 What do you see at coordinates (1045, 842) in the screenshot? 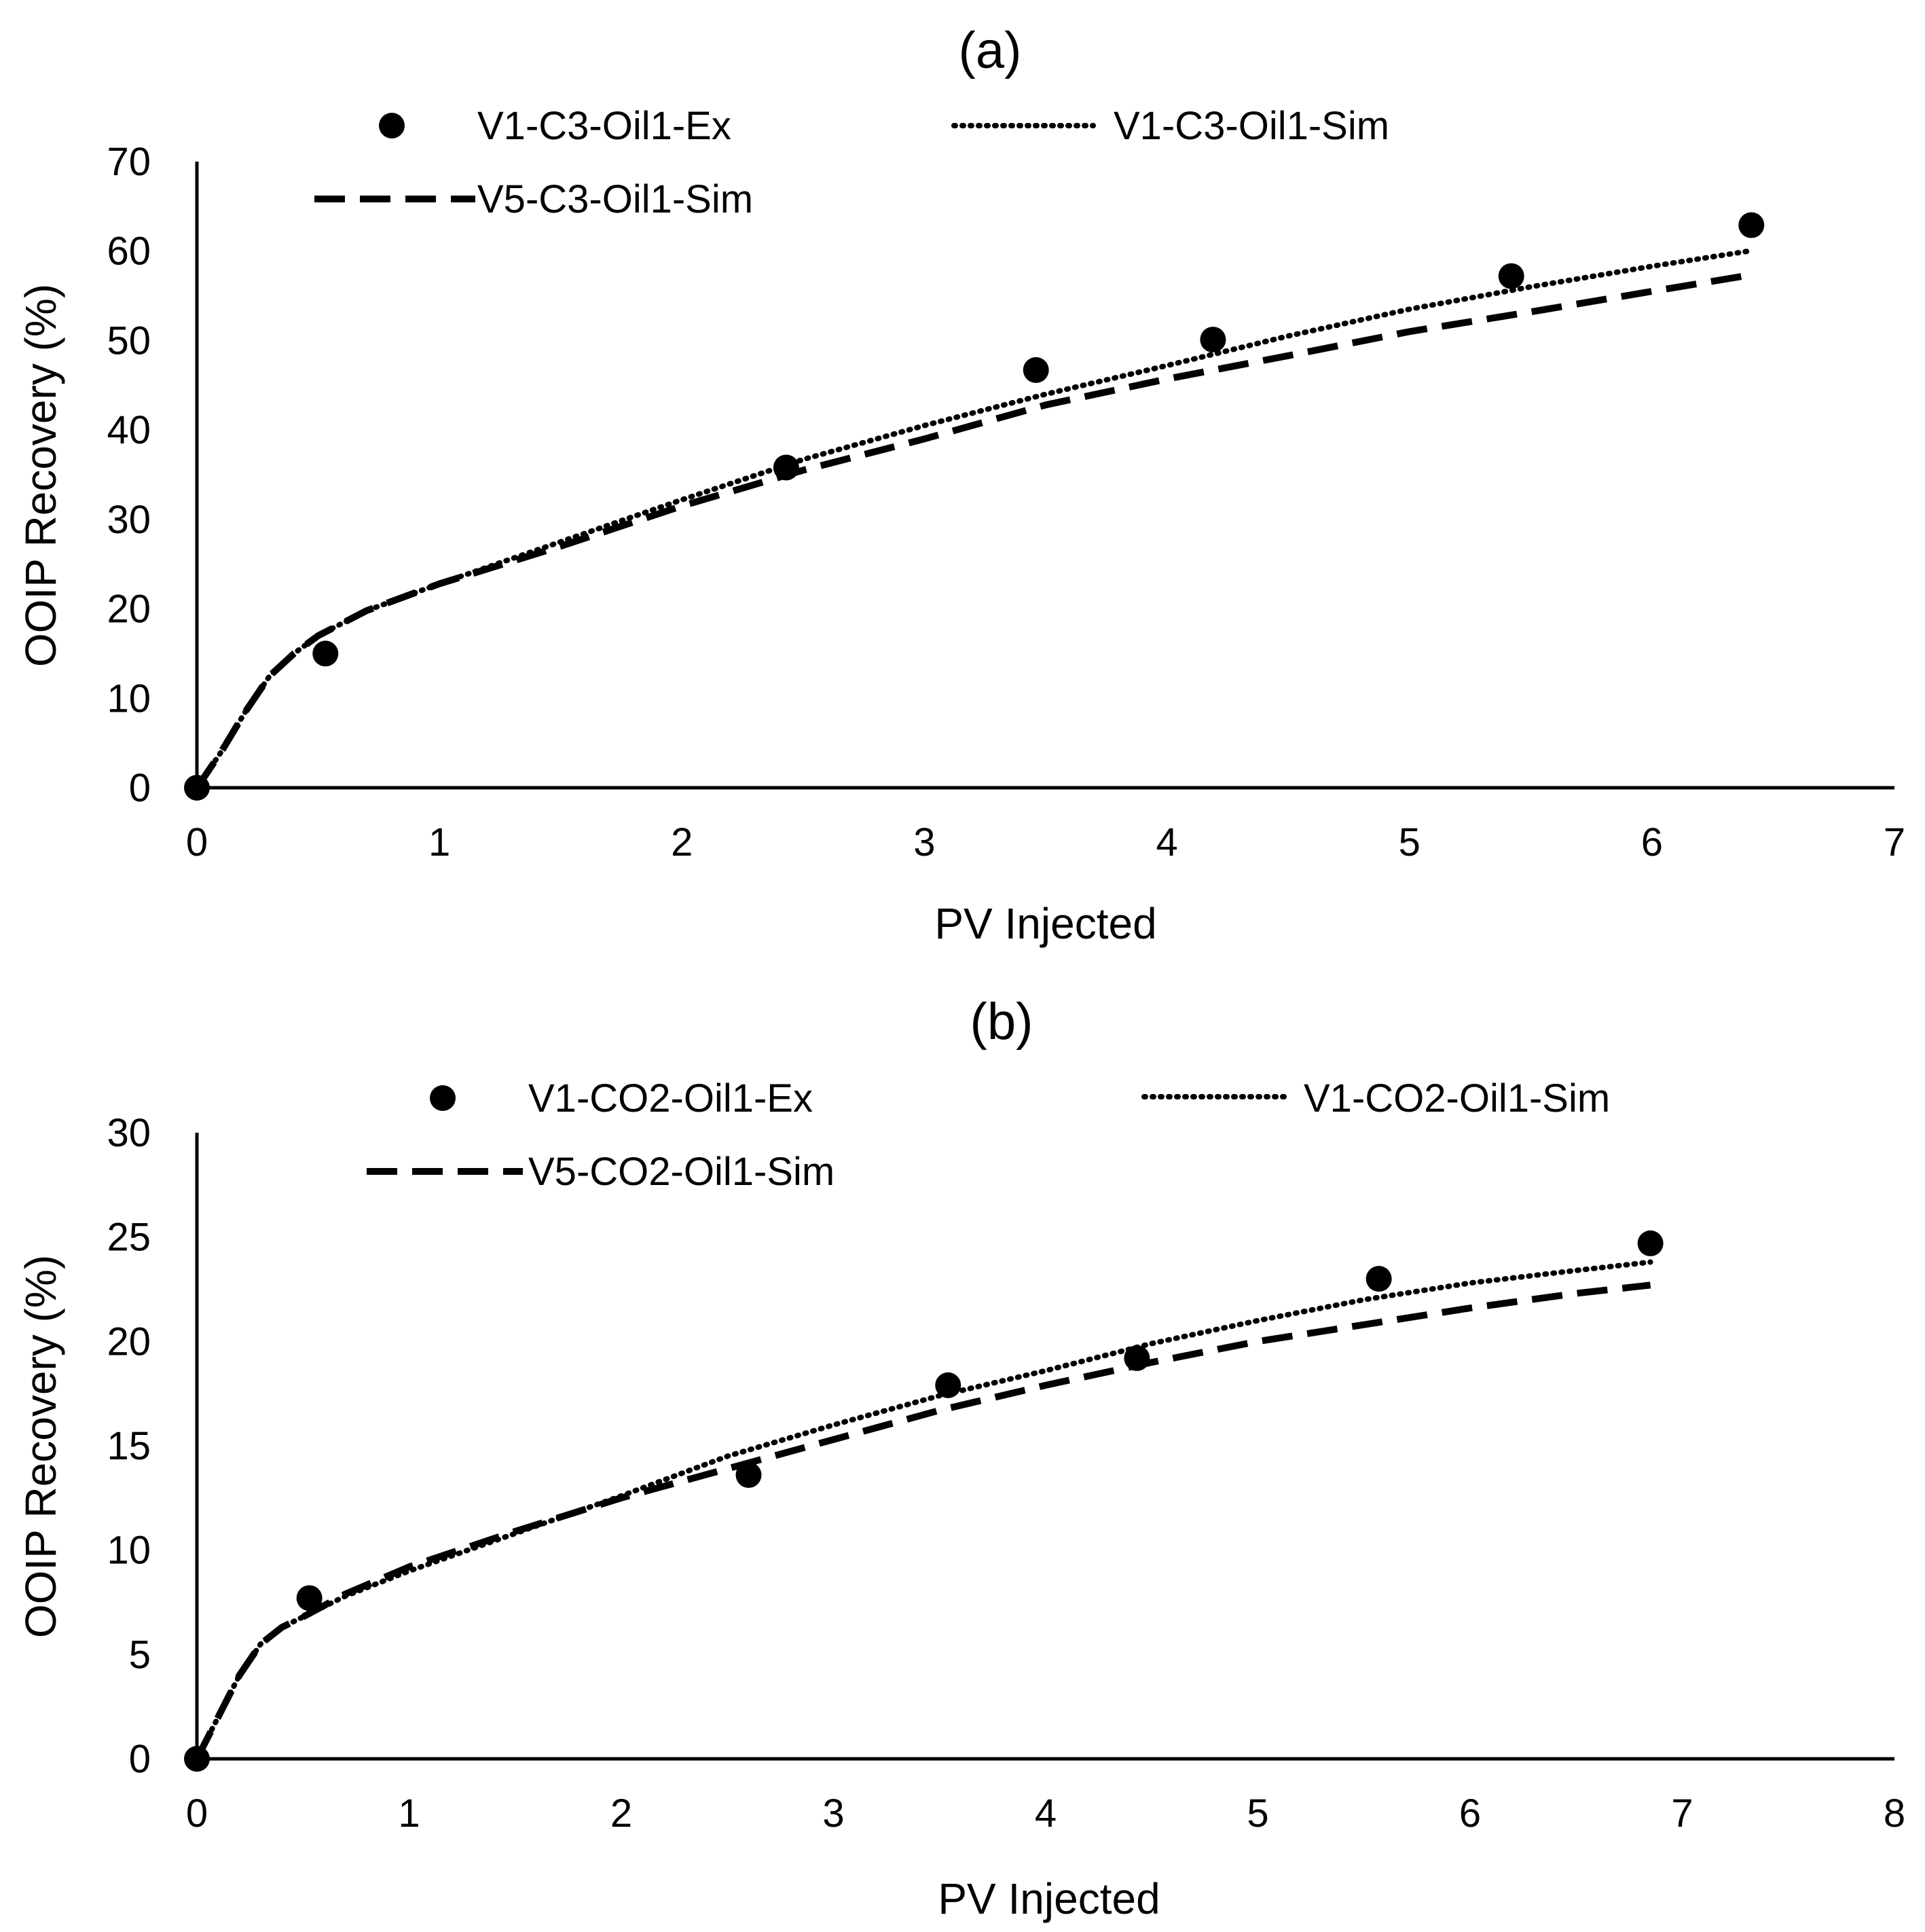
I see `x-tick-labels-a: 0 1 2 3 4 5 6 7` at bounding box center [1045, 842].